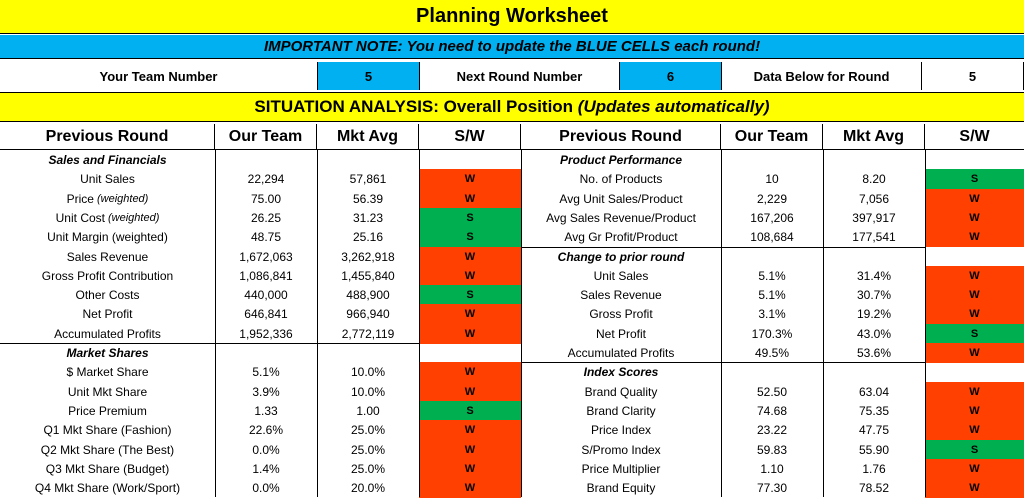  I want to click on our-team-value: 52.50, so click(772, 391).